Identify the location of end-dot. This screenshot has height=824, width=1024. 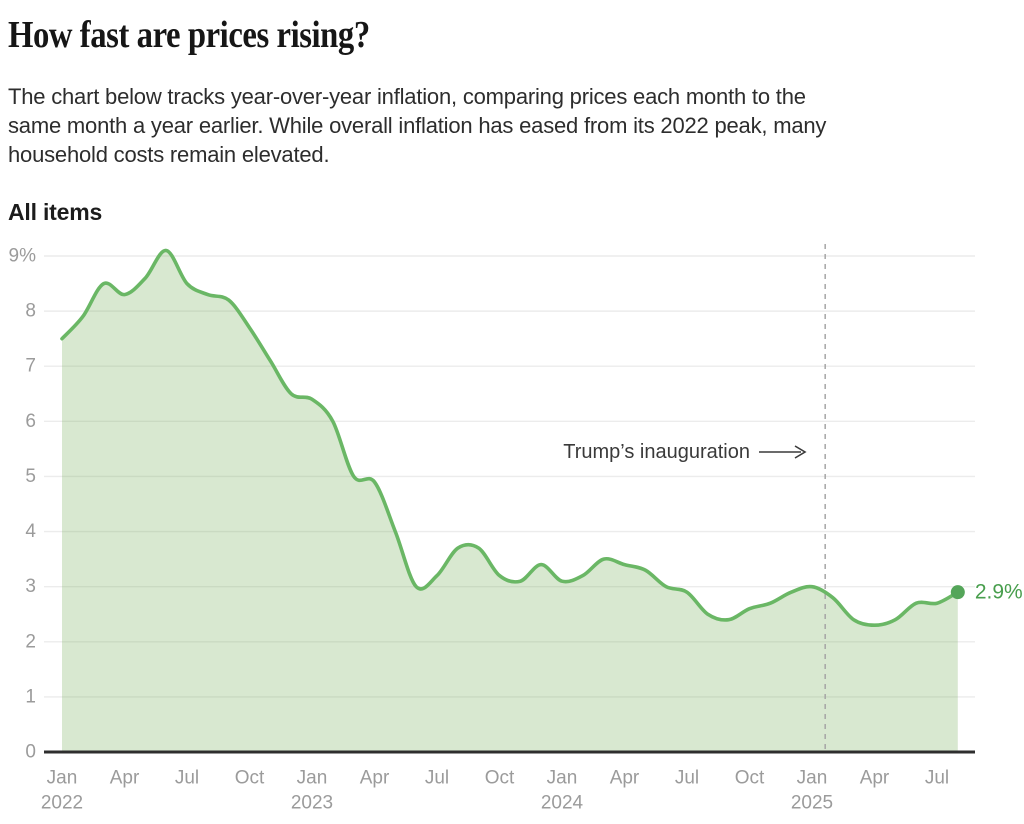
(957, 592).